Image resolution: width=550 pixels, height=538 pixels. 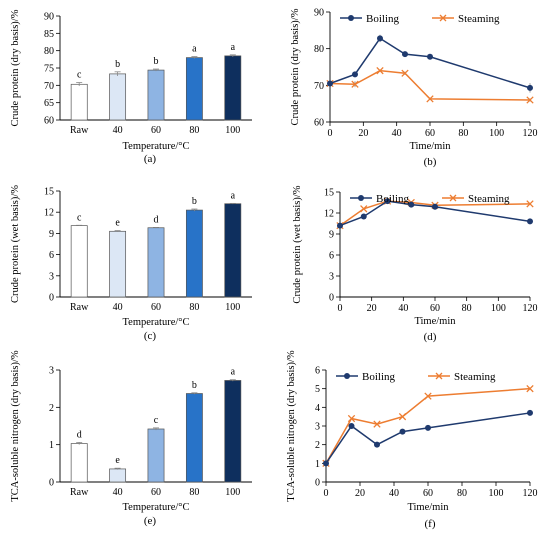 What do you see at coordinates (317, 408) in the screenshot?
I see `y-tick-label: 4` at bounding box center [317, 408].